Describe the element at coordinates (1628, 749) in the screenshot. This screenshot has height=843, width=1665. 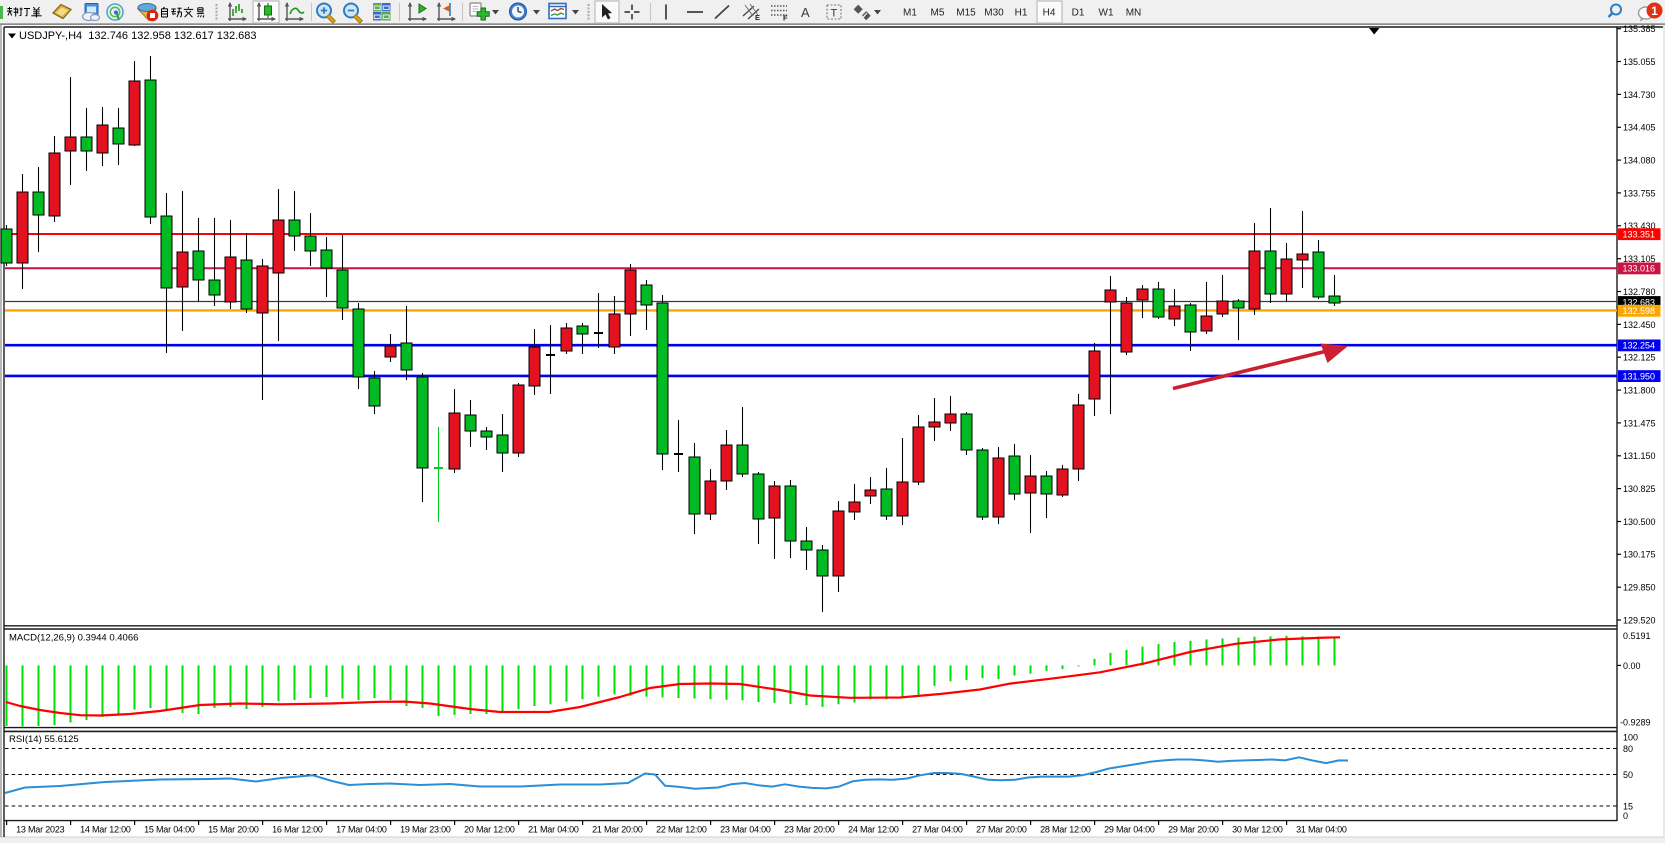
I see `svg-text: 80` at that location.